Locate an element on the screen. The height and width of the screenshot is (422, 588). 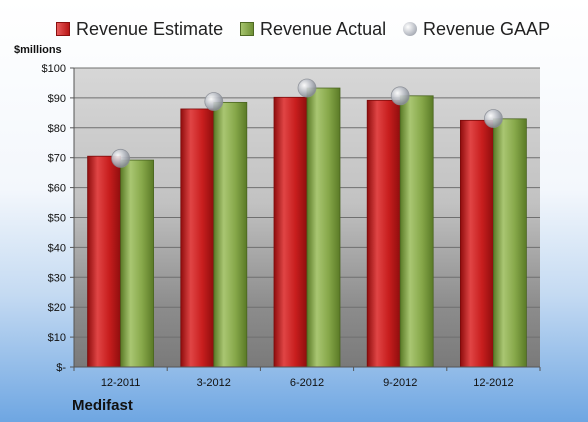
y-axis-unit-label: $millions is located at coordinates (38, 50).